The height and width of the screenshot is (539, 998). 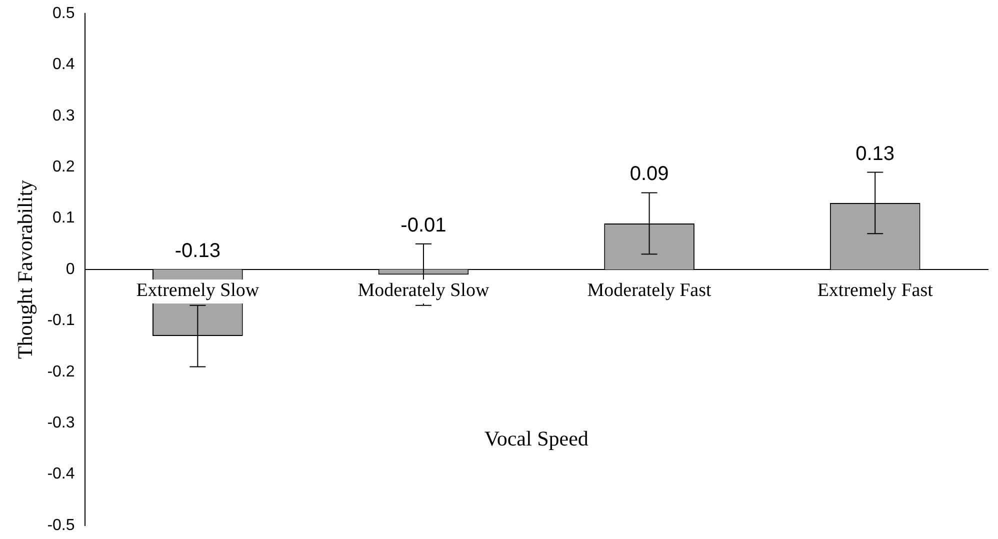 What do you see at coordinates (63, 115) in the screenshot?
I see `y-tick-label: 0.3` at bounding box center [63, 115].